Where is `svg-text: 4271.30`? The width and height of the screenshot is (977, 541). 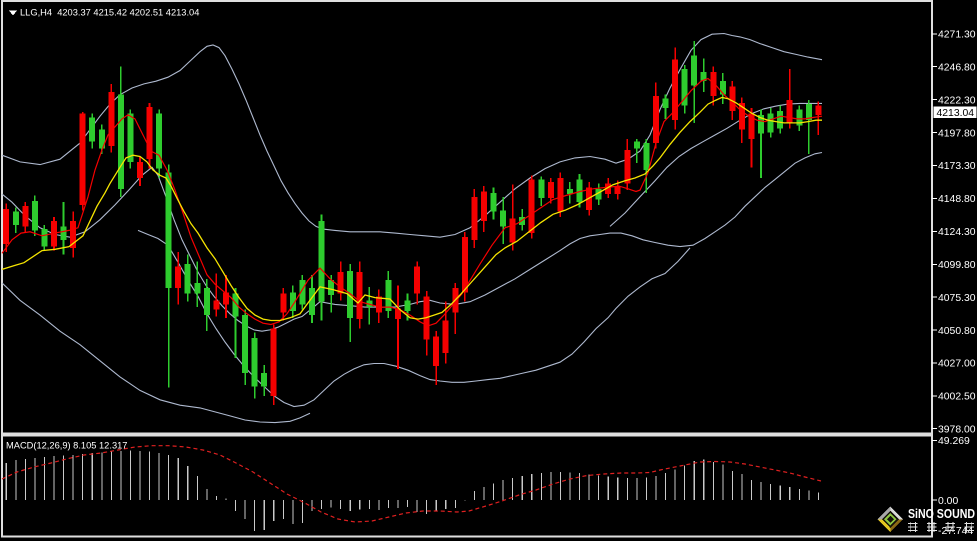
svg-text: 4271.30 is located at coordinates (957, 35).